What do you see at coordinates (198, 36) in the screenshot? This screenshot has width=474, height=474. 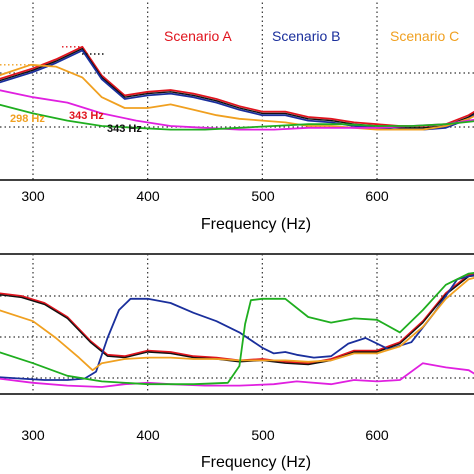 I see `legend-scenario-a: Scenario A` at bounding box center [198, 36].